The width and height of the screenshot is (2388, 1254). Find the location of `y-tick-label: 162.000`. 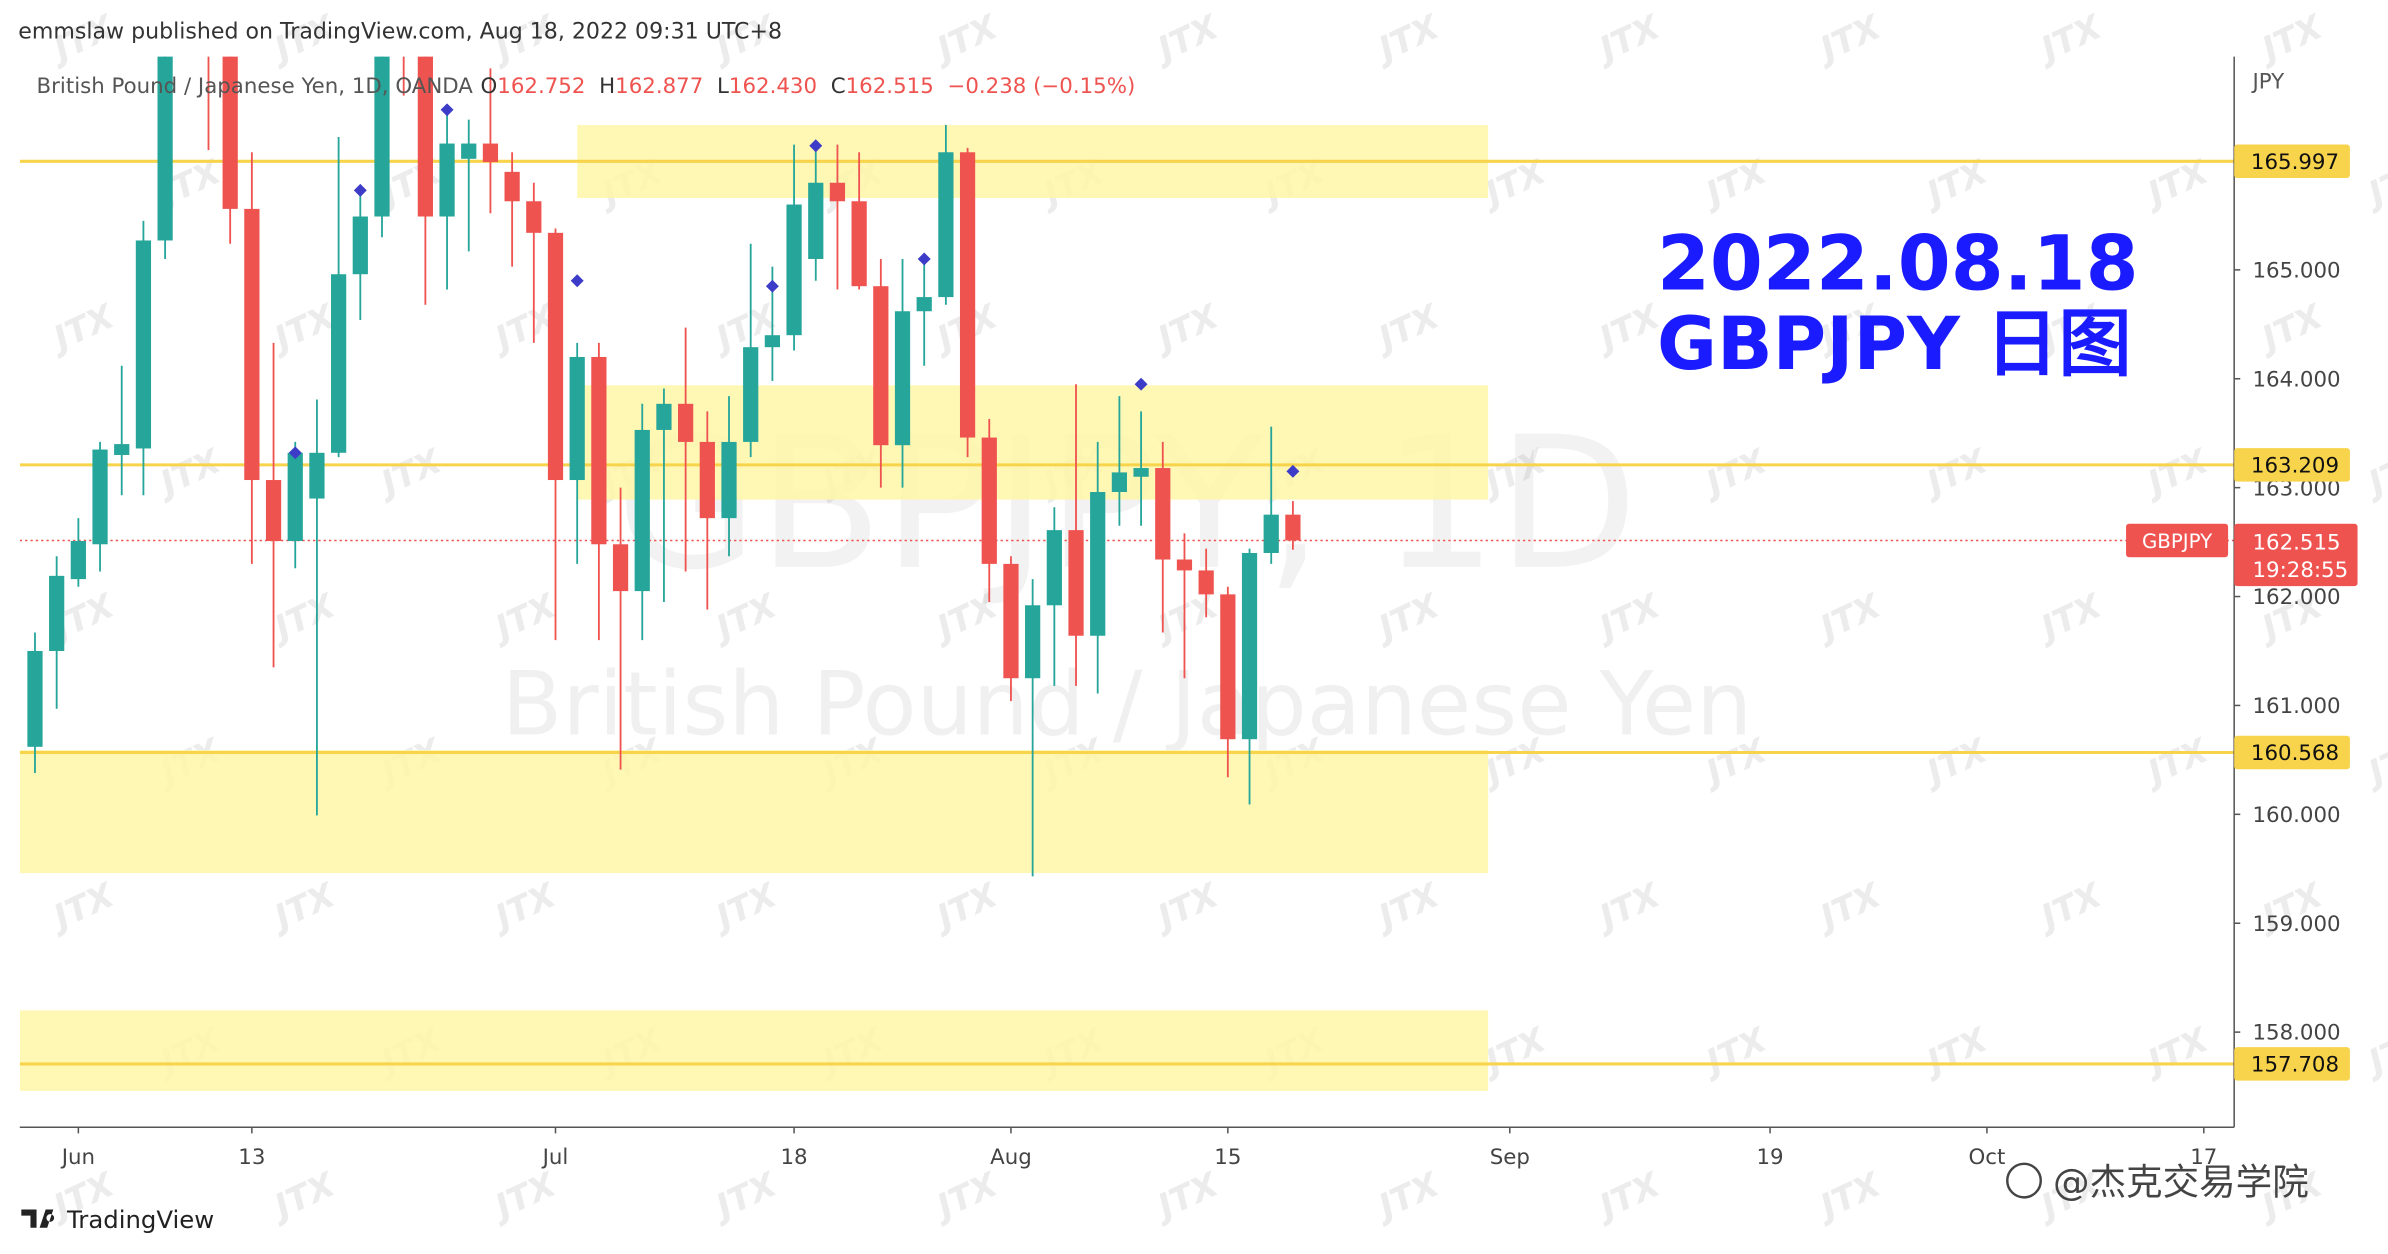

y-tick-label: 162.000 is located at coordinates (2296, 597).